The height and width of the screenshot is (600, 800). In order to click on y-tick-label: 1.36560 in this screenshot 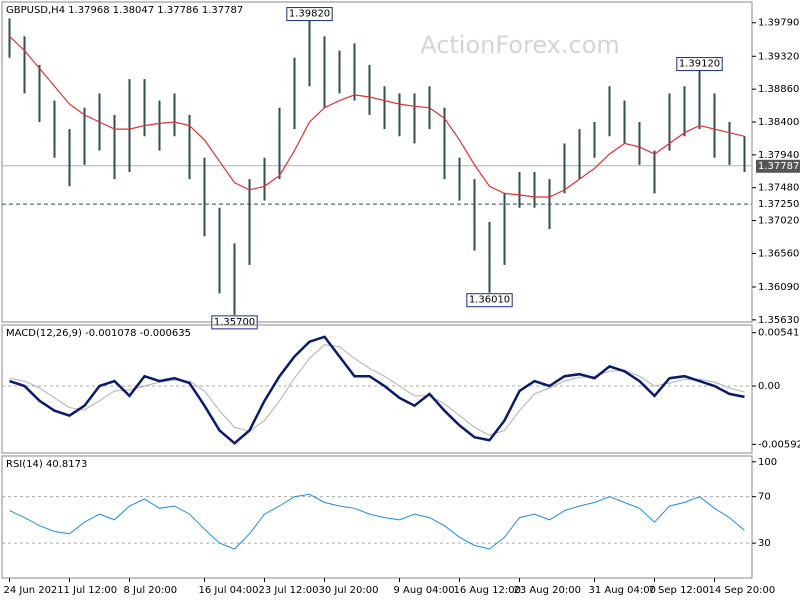, I will do `click(778, 253)`.